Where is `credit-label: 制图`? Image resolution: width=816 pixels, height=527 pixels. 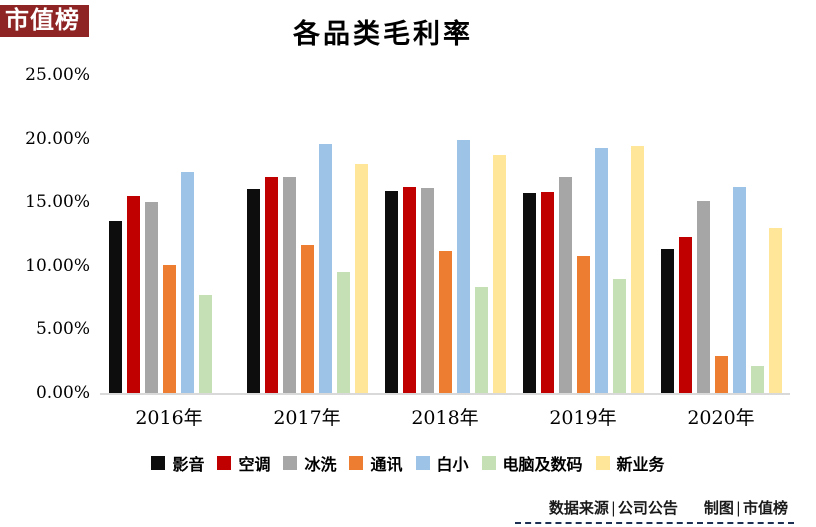 credit-label: 制图 is located at coordinates (718, 508).